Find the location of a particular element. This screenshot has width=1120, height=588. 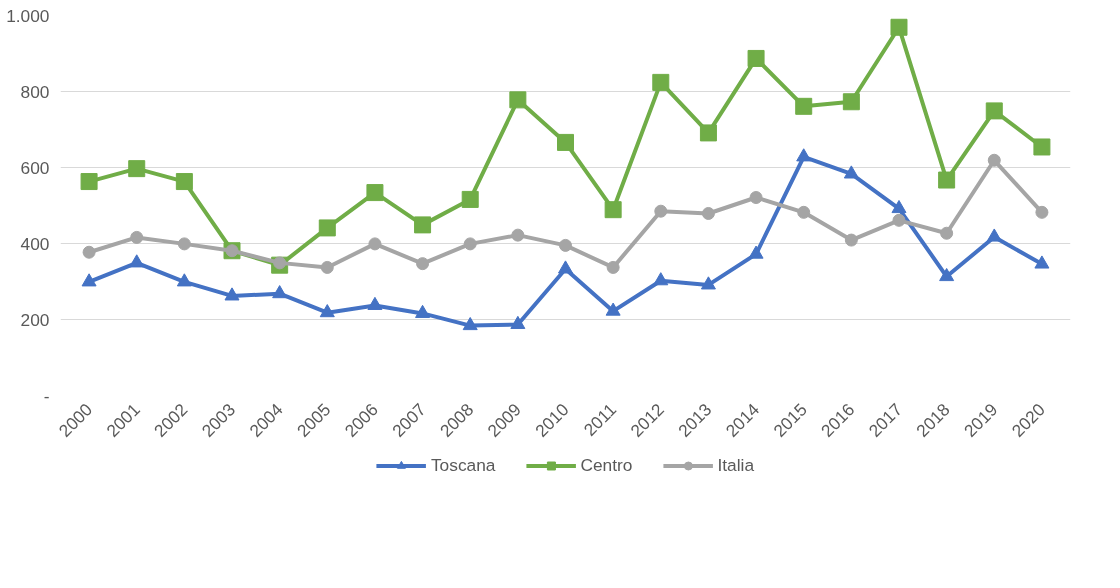

legend-label: Centro is located at coordinates (606, 465).